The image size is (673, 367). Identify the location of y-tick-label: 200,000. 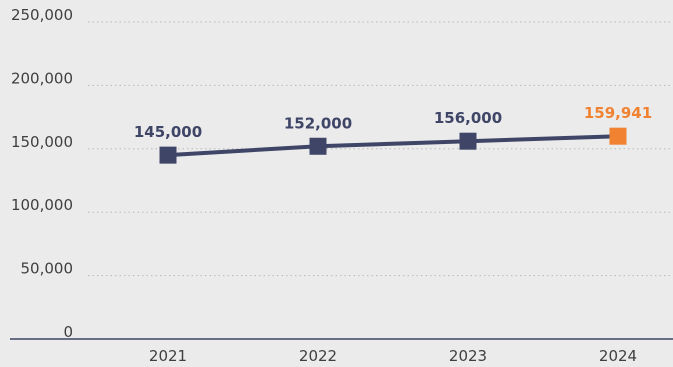
(42, 78).